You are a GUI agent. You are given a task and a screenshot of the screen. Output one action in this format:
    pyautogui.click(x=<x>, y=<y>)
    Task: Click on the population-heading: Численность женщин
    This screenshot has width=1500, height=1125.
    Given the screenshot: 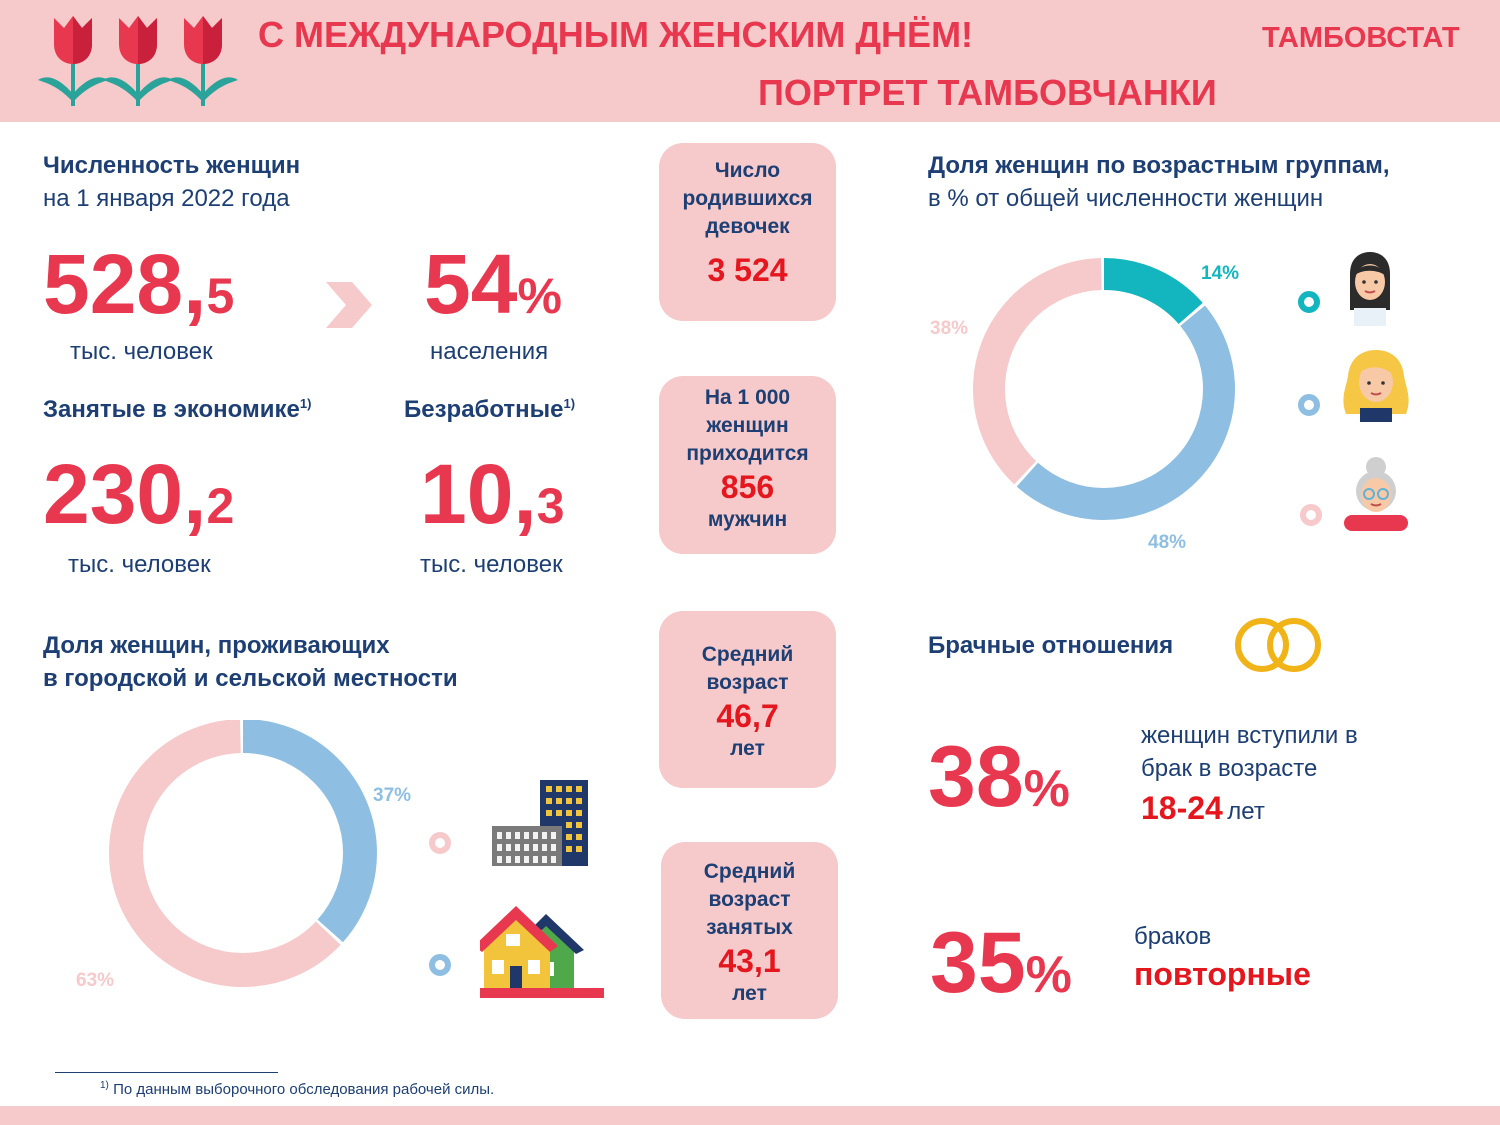 What is the action you would take?
    pyautogui.click(x=172, y=165)
    